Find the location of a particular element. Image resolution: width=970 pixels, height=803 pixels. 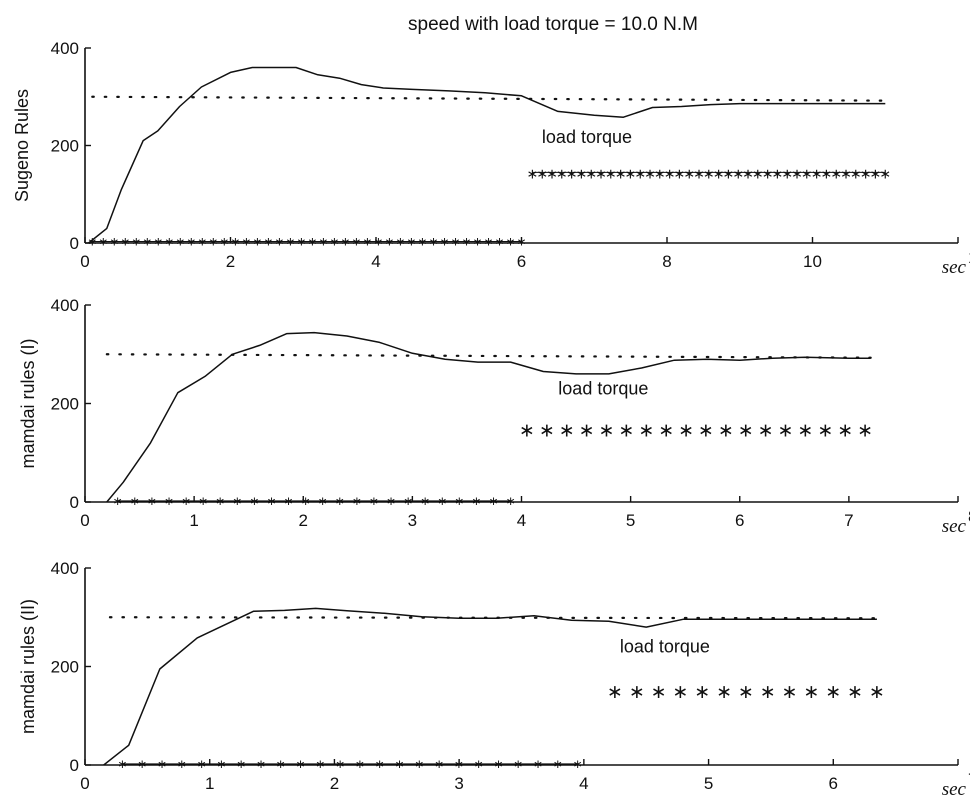

marker-series: ∗ ∗ ∗ ∗ ∗ ∗ ∗ ∗ ∗ ∗ ∗ ∗ ∗ ∗ ∗ ∗ ∗ ∗ is located at coordinates (696, 431).